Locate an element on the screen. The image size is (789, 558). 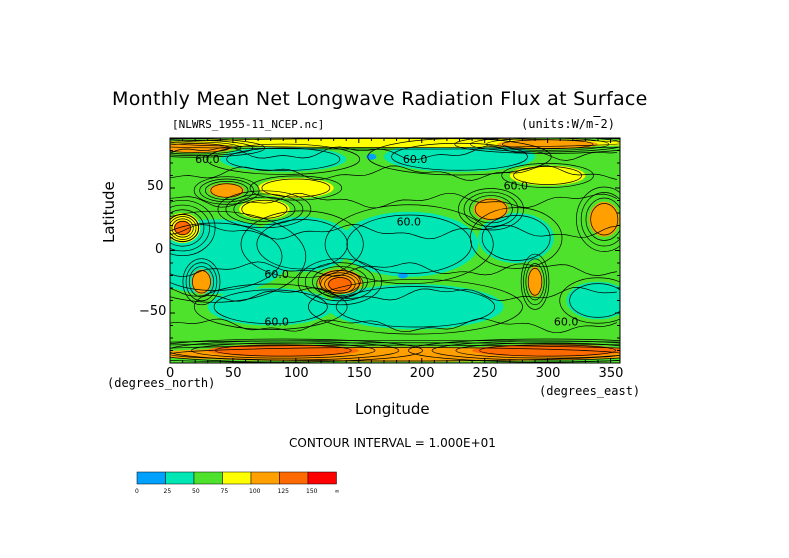
x-tick-label: 100 is located at coordinates (296, 373).